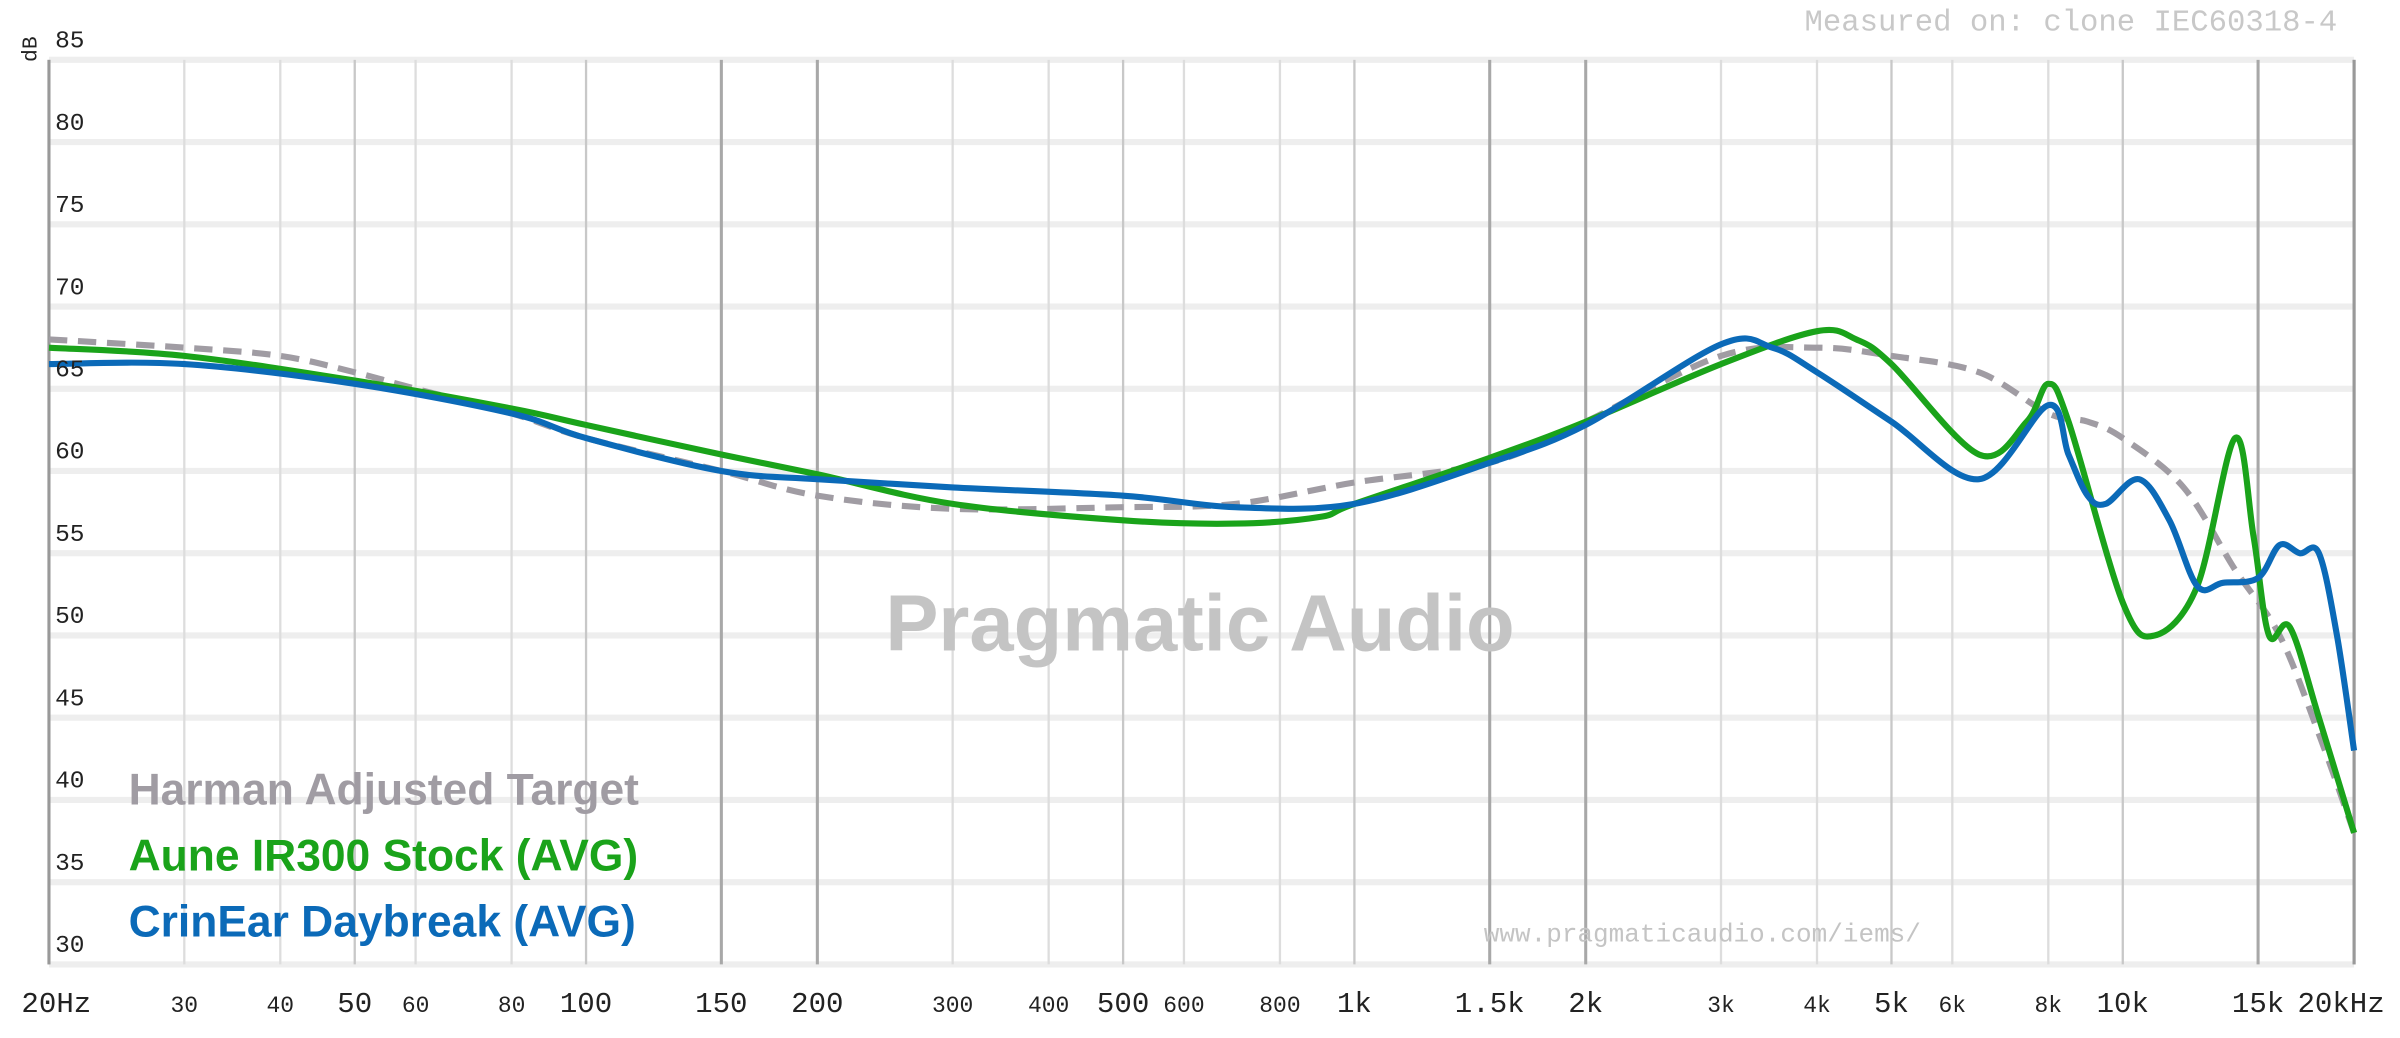  What do you see at coordinates (185, 1006) in the screenshot?
I see `x-tick-label: 30` at bounding box center [185, 1006].